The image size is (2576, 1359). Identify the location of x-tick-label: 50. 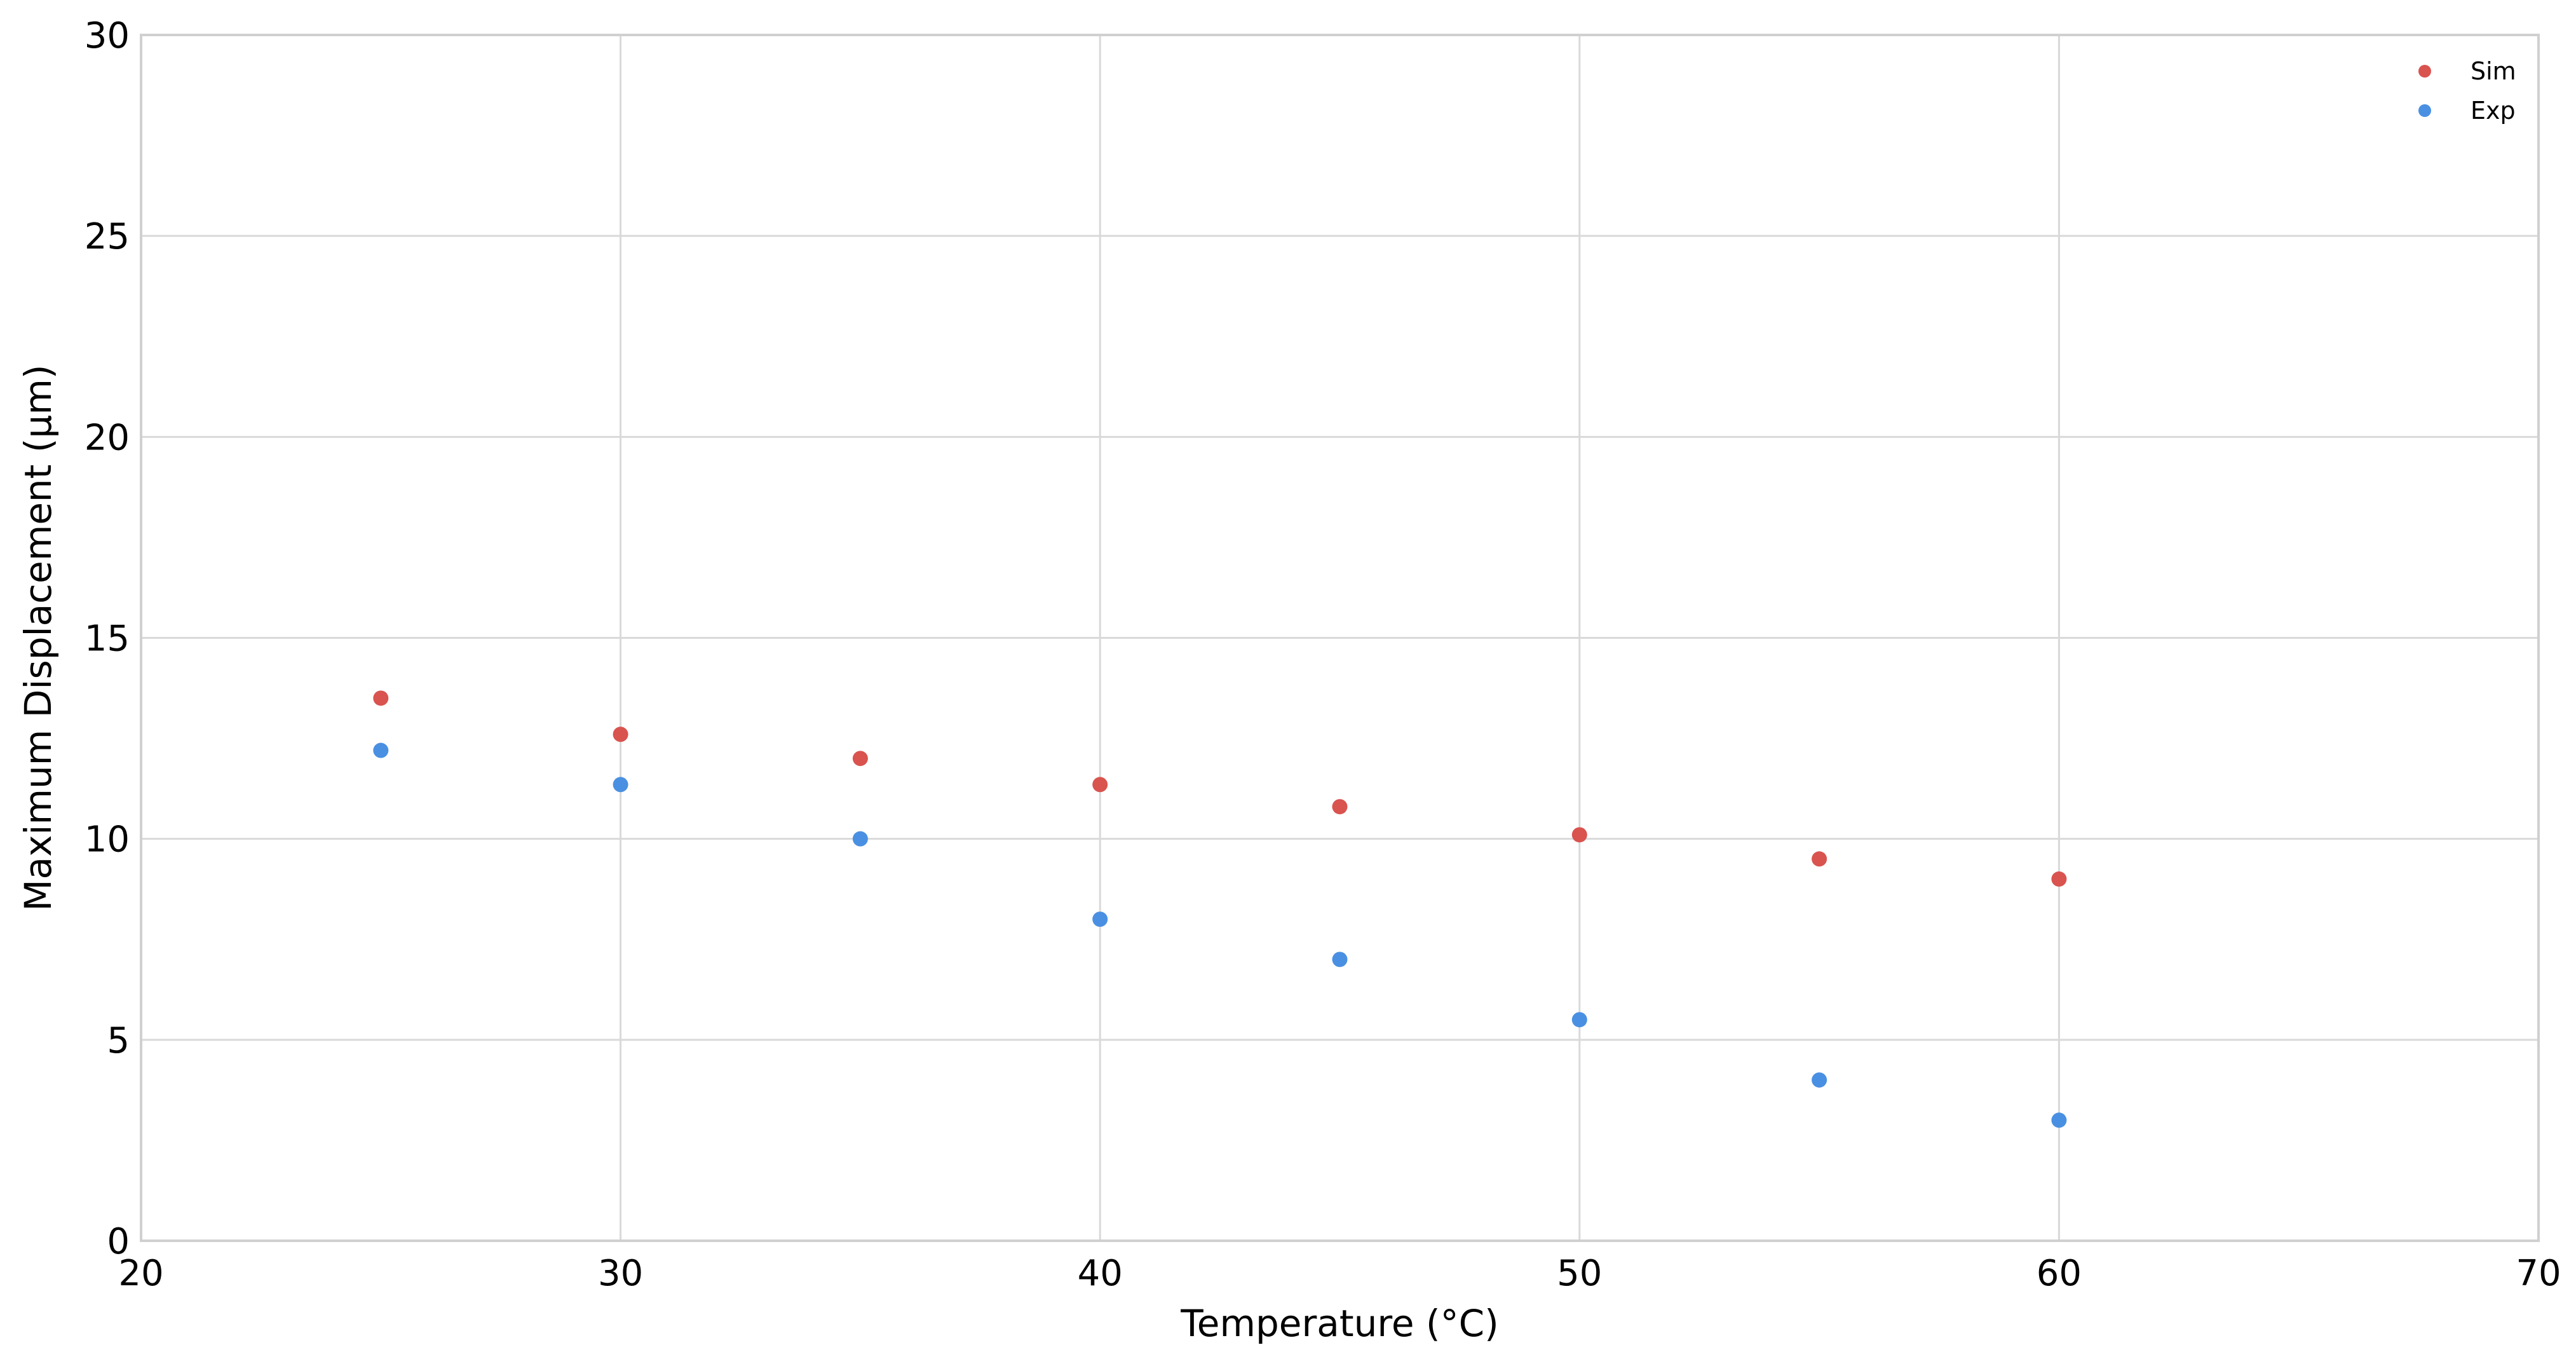
(1579, 1273).